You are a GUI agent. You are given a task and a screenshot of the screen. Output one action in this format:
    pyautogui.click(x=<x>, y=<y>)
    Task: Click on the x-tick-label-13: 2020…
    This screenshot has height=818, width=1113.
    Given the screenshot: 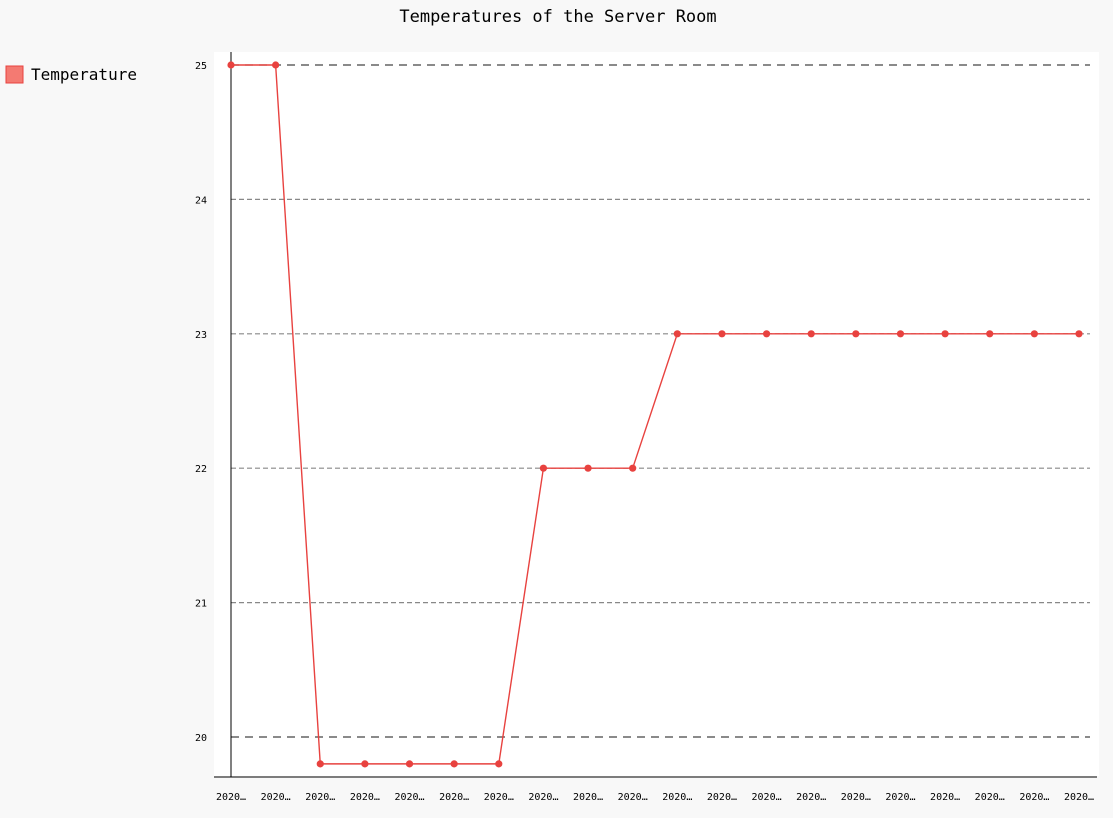 What is the action you would take?
    pyautogui.click(x=811, y=797)
    